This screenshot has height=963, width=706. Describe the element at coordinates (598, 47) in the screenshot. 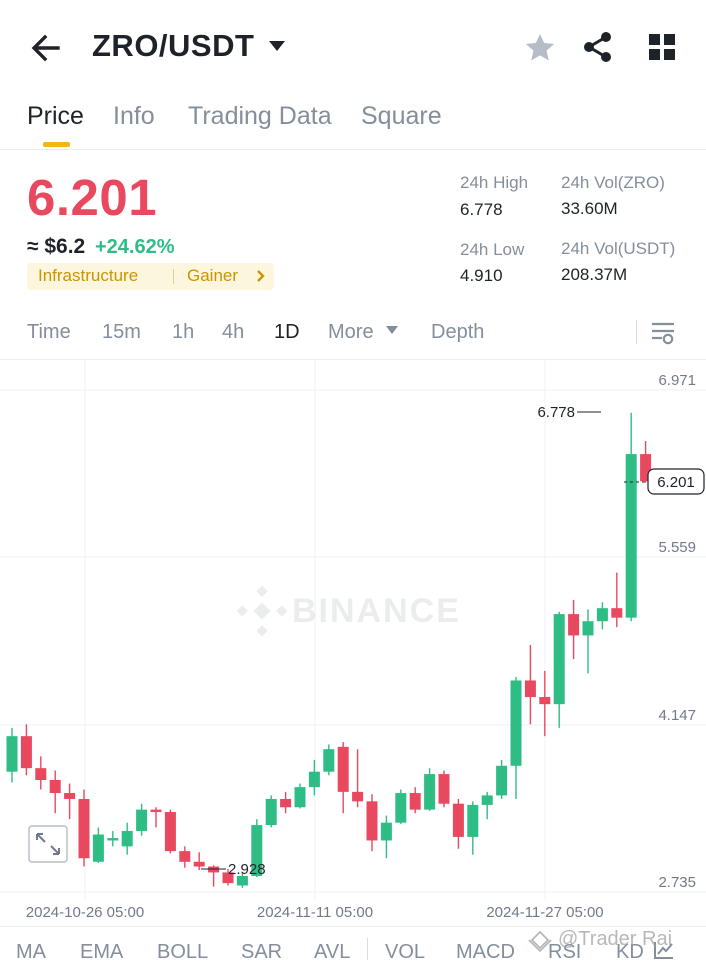

I see `share-icon` at that location.